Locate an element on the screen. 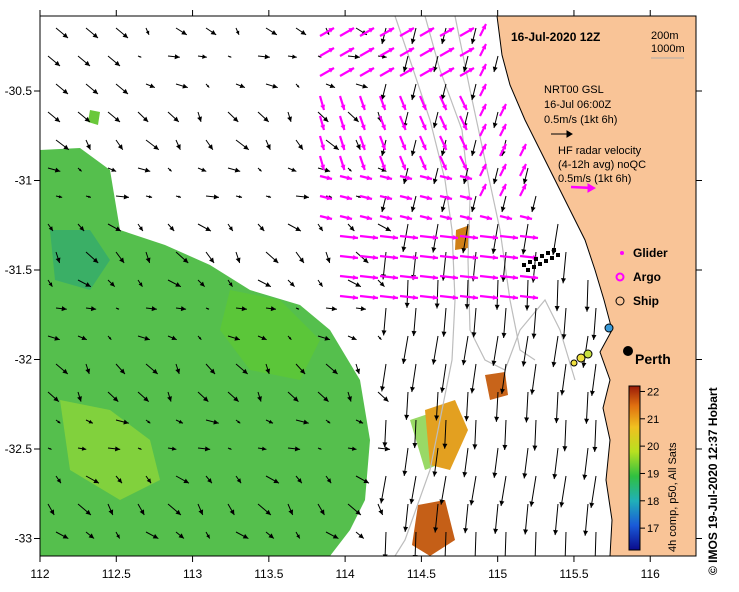 The image size is (739, 592). sst-patch-light is located at coordinates (110, 450).